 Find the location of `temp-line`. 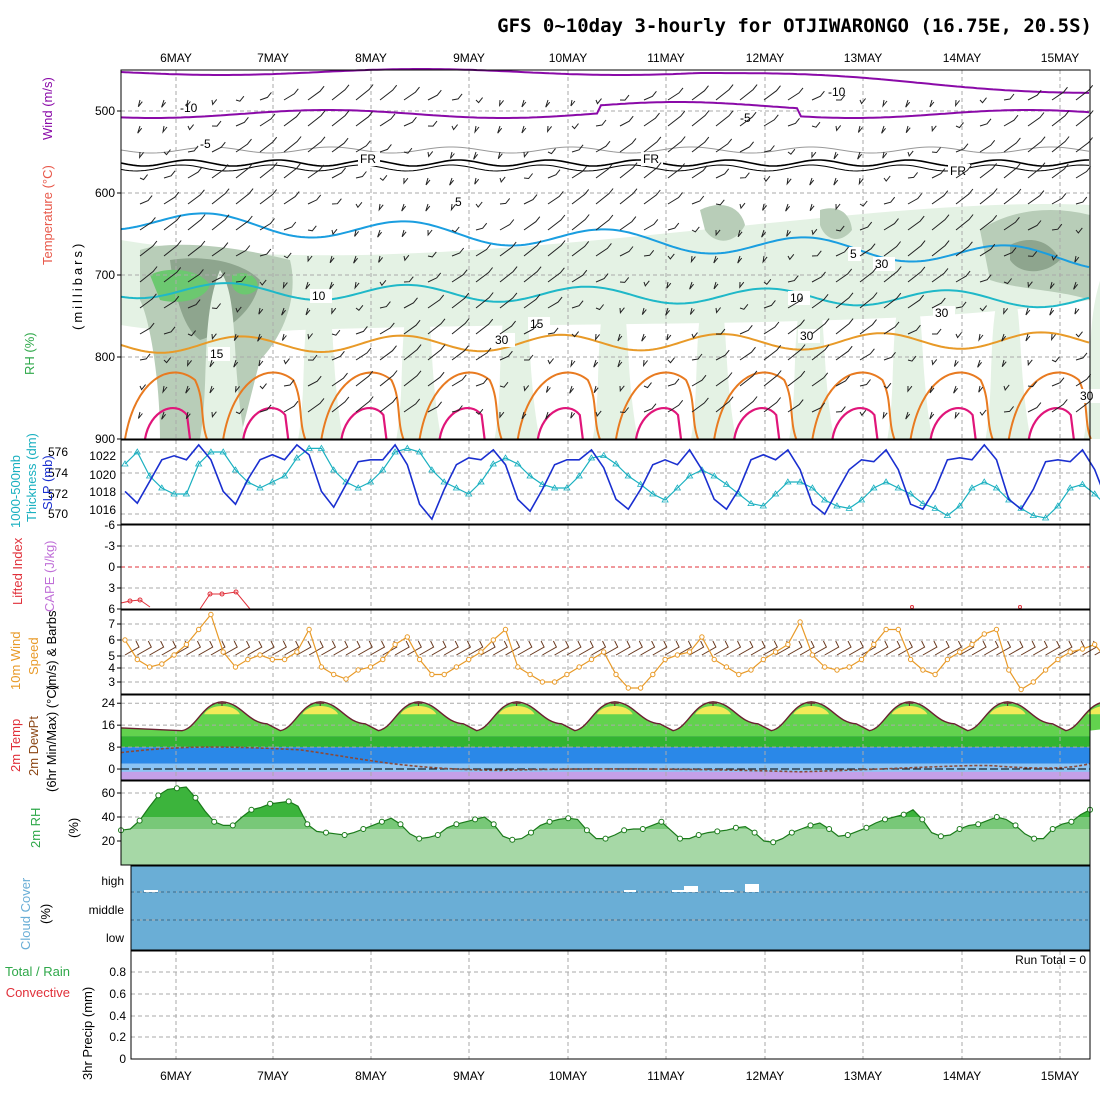

temp-line is located at coordinates (610, 716).